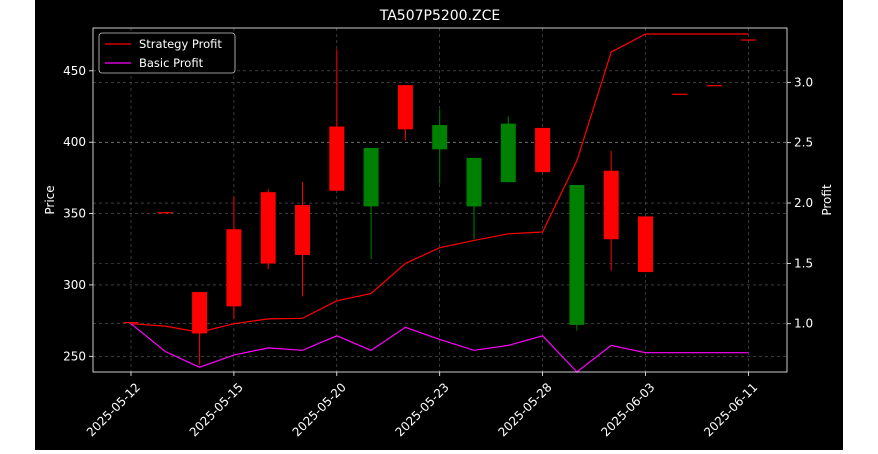 Image resolution: width=878 pixels, height=454 pixels. Describe the element at coordinates (74, 356) in the screenshot. I see `y-tick-label-left: 250` at that location.